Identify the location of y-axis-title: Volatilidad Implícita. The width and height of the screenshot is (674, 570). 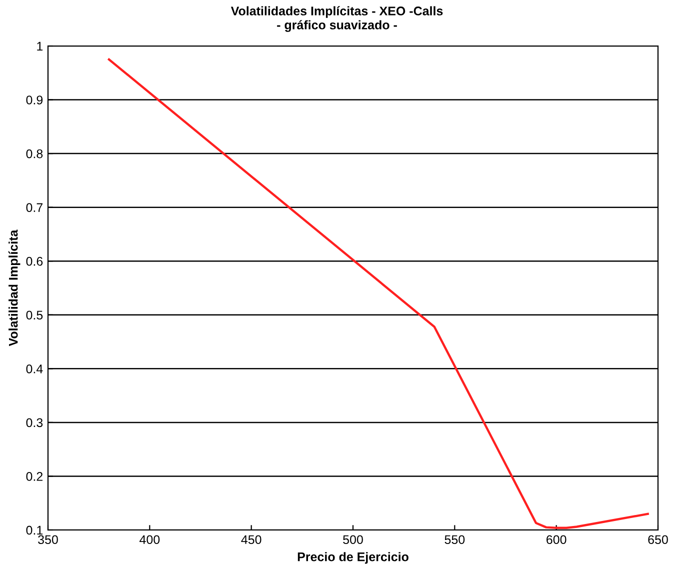
(14, 288).